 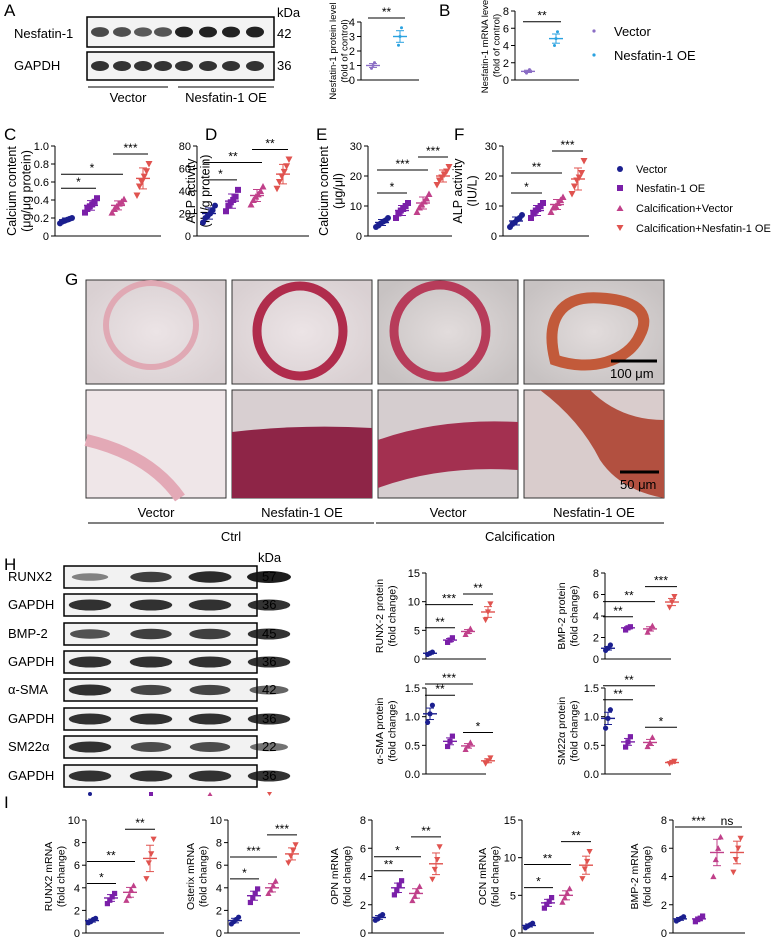 I want to click on legend-marker-vector, so click(x=620, y=169).